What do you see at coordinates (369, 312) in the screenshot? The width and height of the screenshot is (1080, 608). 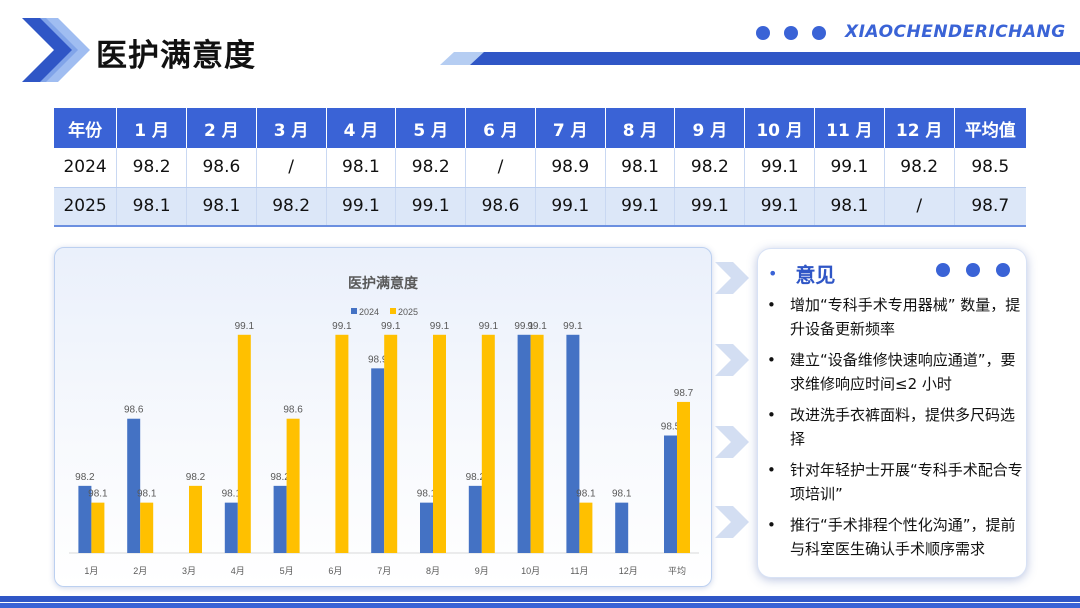 I see `legend-label: 2024` at bounding box center [369, 312].